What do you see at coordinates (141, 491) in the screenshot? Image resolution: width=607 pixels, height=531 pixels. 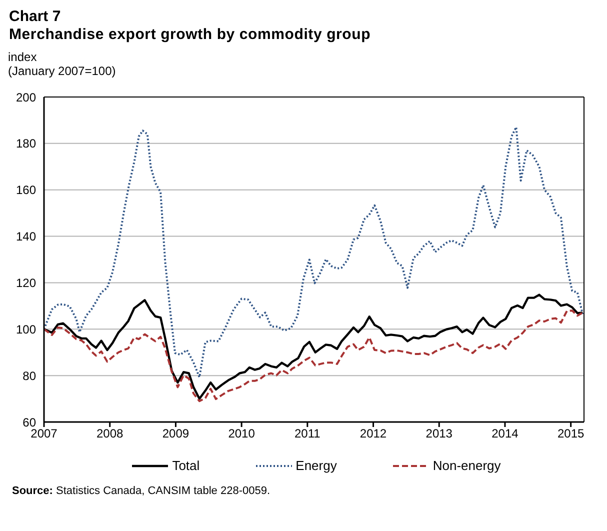 I see `source-note: Source: Statistics Canada, CANSIM table 228-0059.` at bounding box center [141, 491].